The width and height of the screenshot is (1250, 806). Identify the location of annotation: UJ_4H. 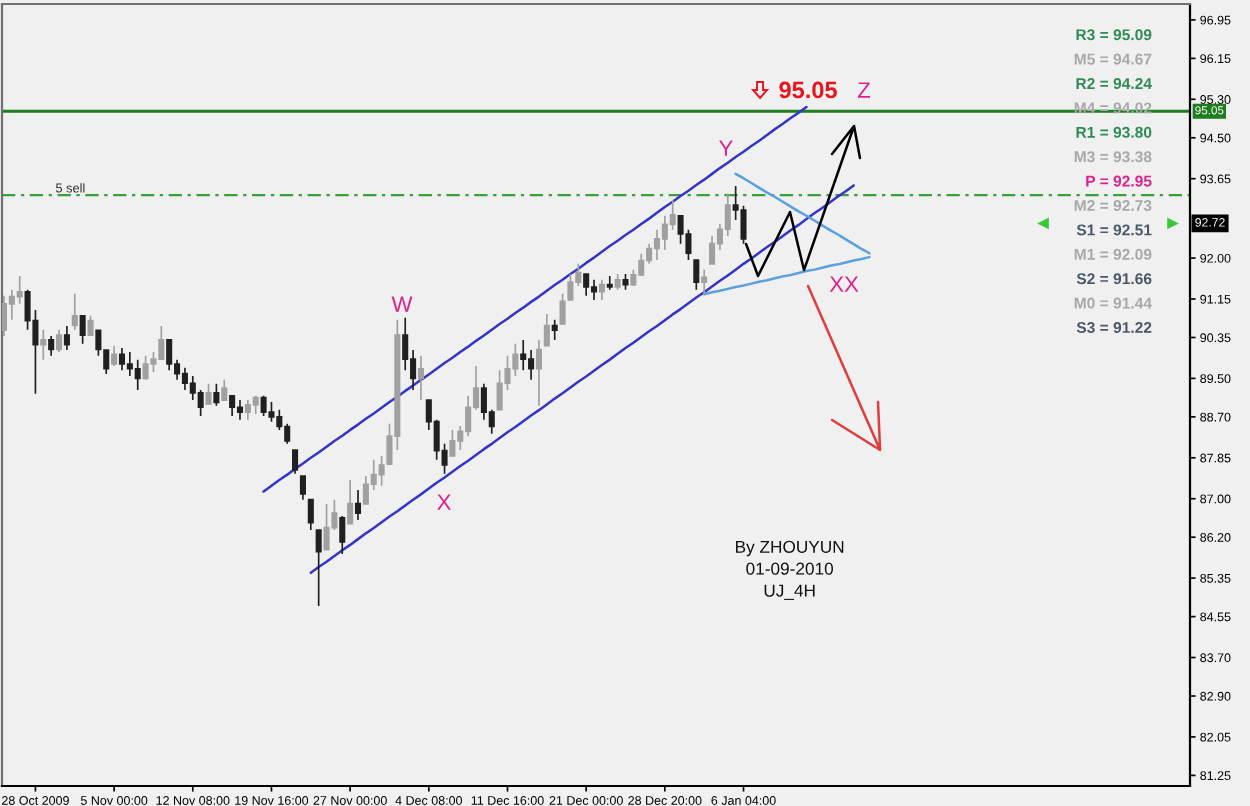
(789, 592).